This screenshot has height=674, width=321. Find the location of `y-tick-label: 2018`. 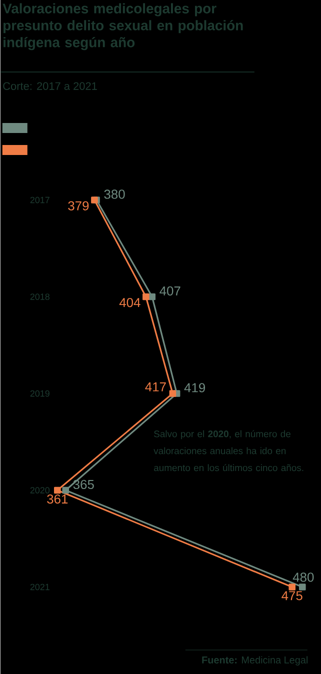

y-tick-label: 2018 is located at coordinates (40, 297).